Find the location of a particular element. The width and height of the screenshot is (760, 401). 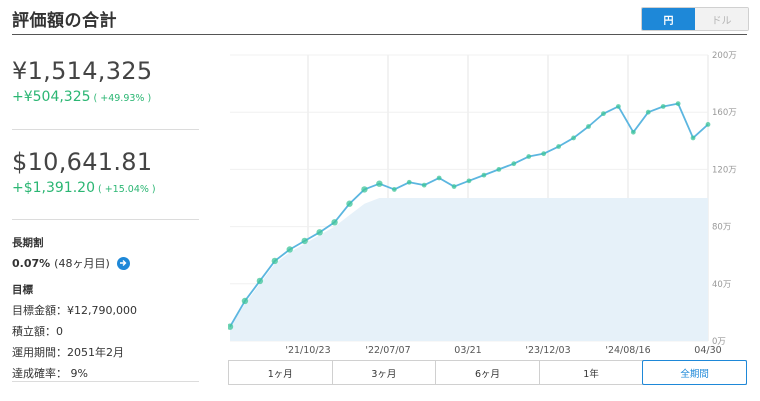

x-tick-label: '23/12/03 is located at coordinates (547, 350).